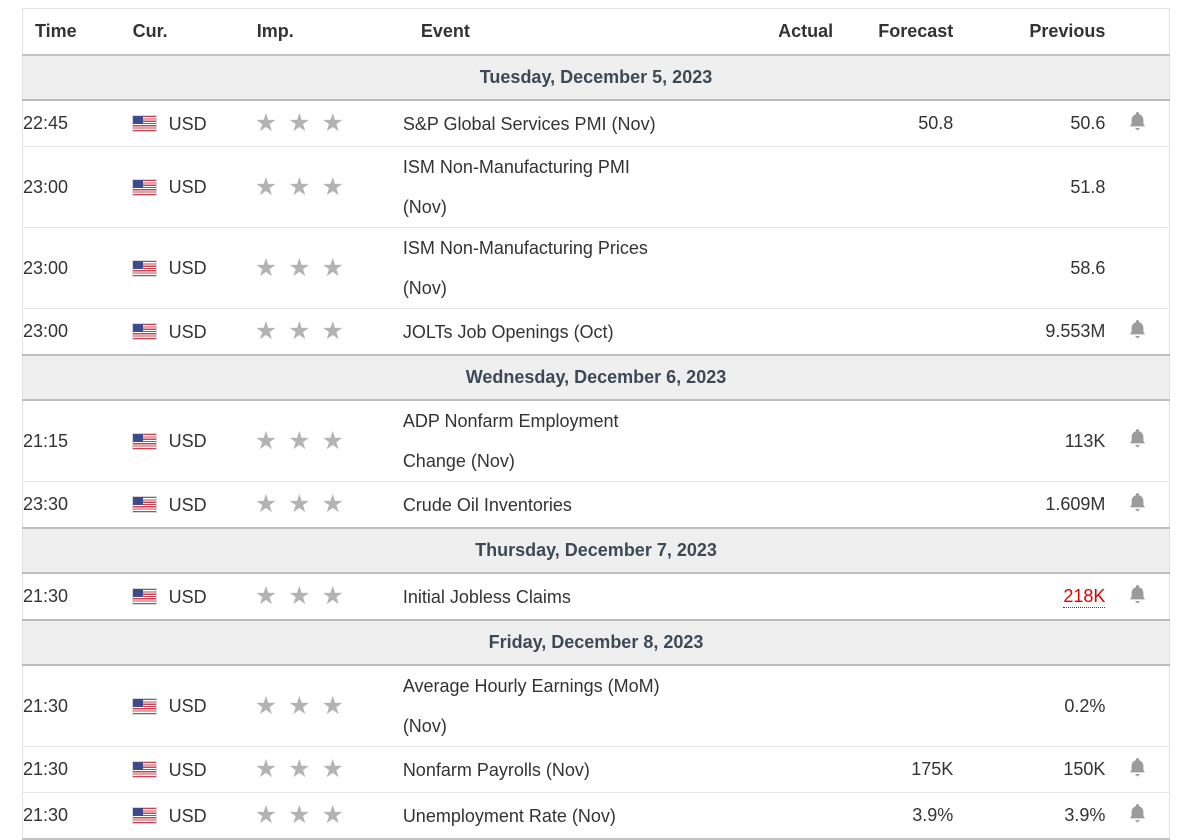 The image size is (1190, 840). I want to click on event-cell: ADP Nonfarm Employment Change (Nov), so click(568, 440).